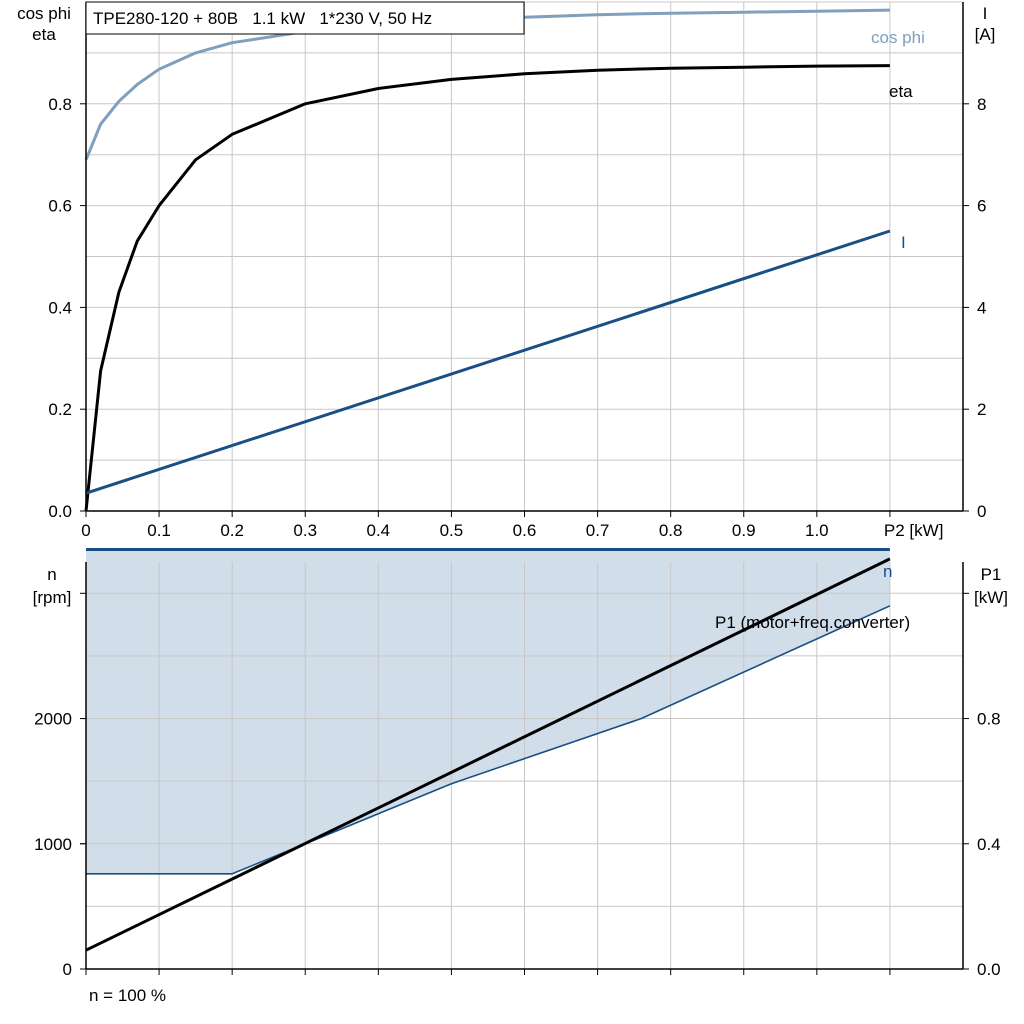  What do you see at coordinates (60, 104) in the screenshot?
I see `top-left-tick-label: 0.8` at bounding box center [60, 104].